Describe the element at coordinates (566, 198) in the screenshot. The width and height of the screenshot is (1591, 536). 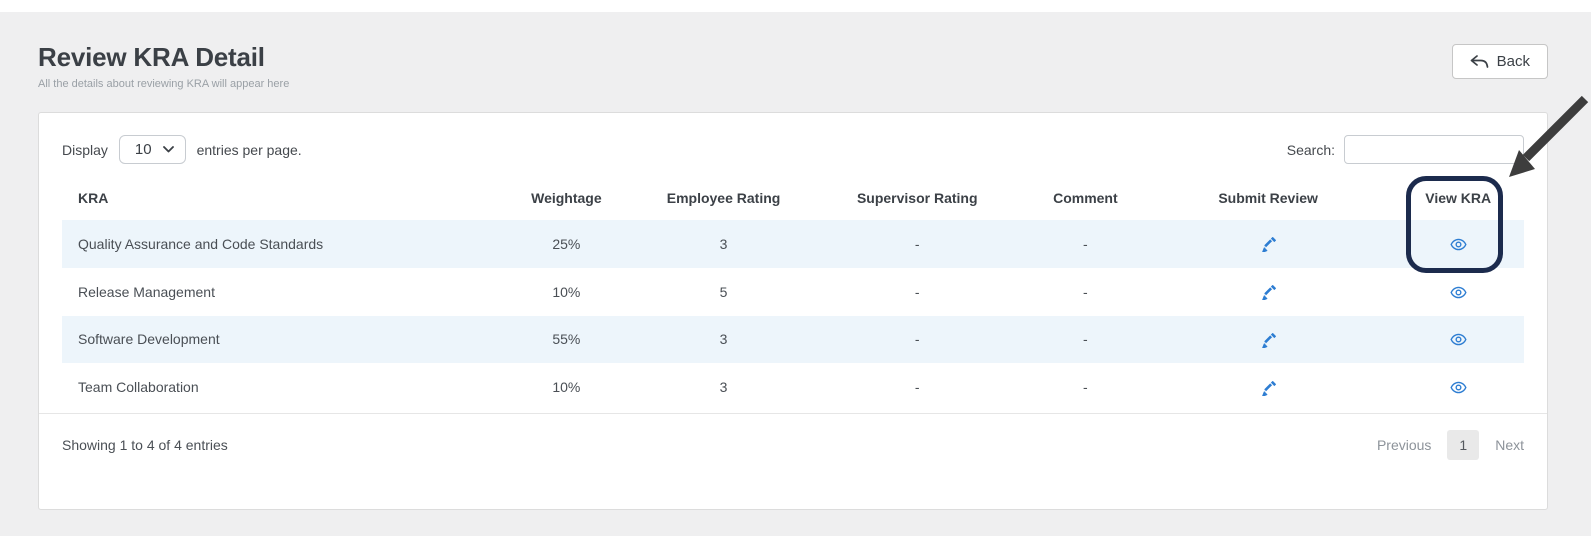
I see `column-header-weightage: Weightage` at that location.